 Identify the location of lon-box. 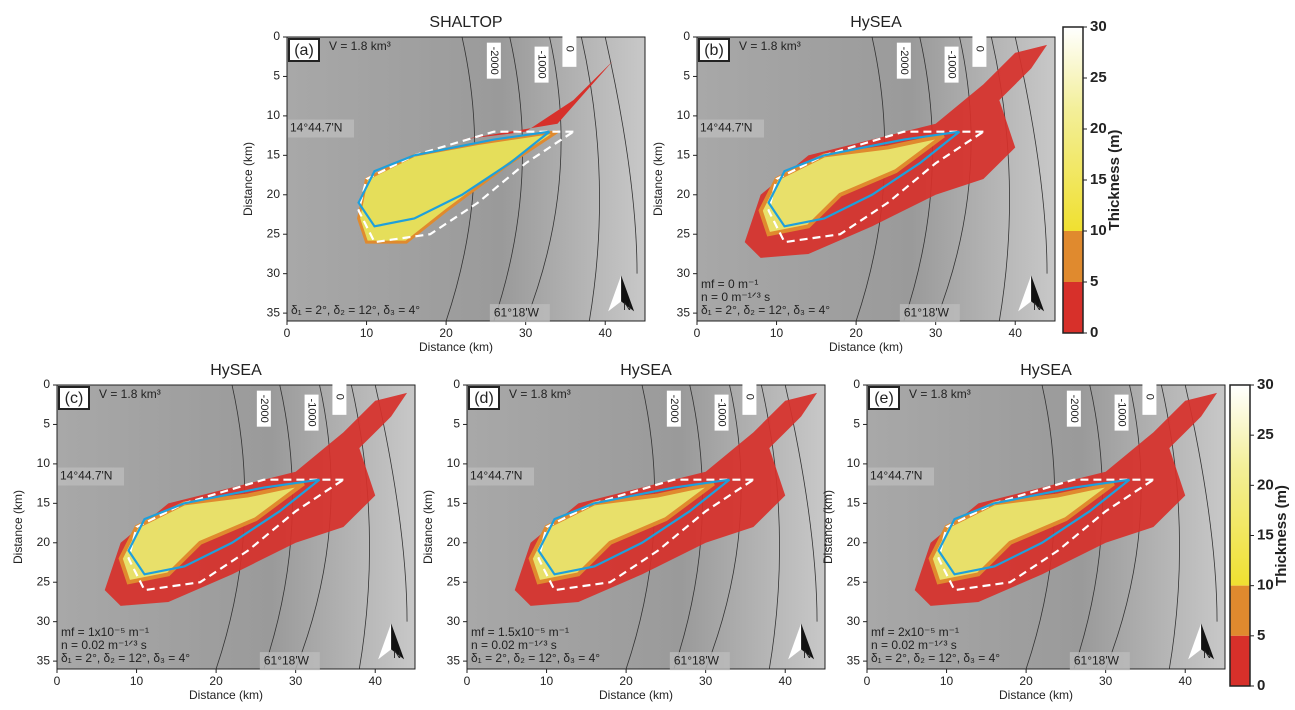
(929, 313).